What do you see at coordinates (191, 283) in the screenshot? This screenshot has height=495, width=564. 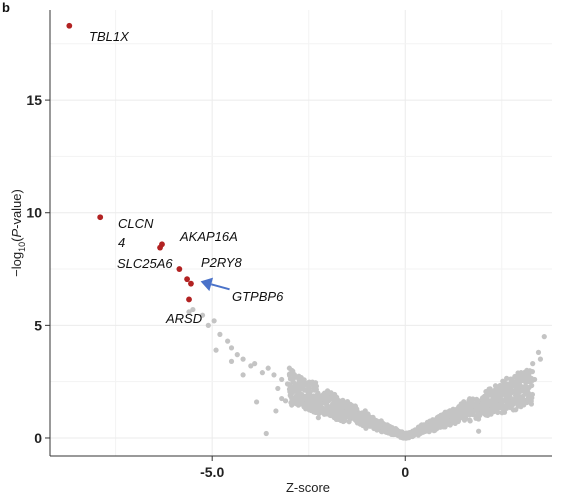 I see `highlight-point-gtpbp6b` at bounding box center [191, 283].